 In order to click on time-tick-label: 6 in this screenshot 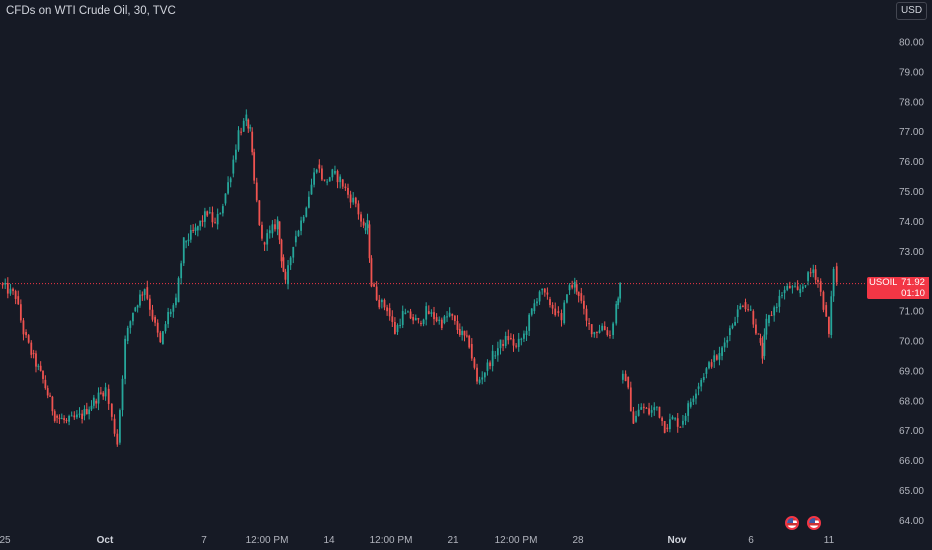, I will do `click(751, 540)`.